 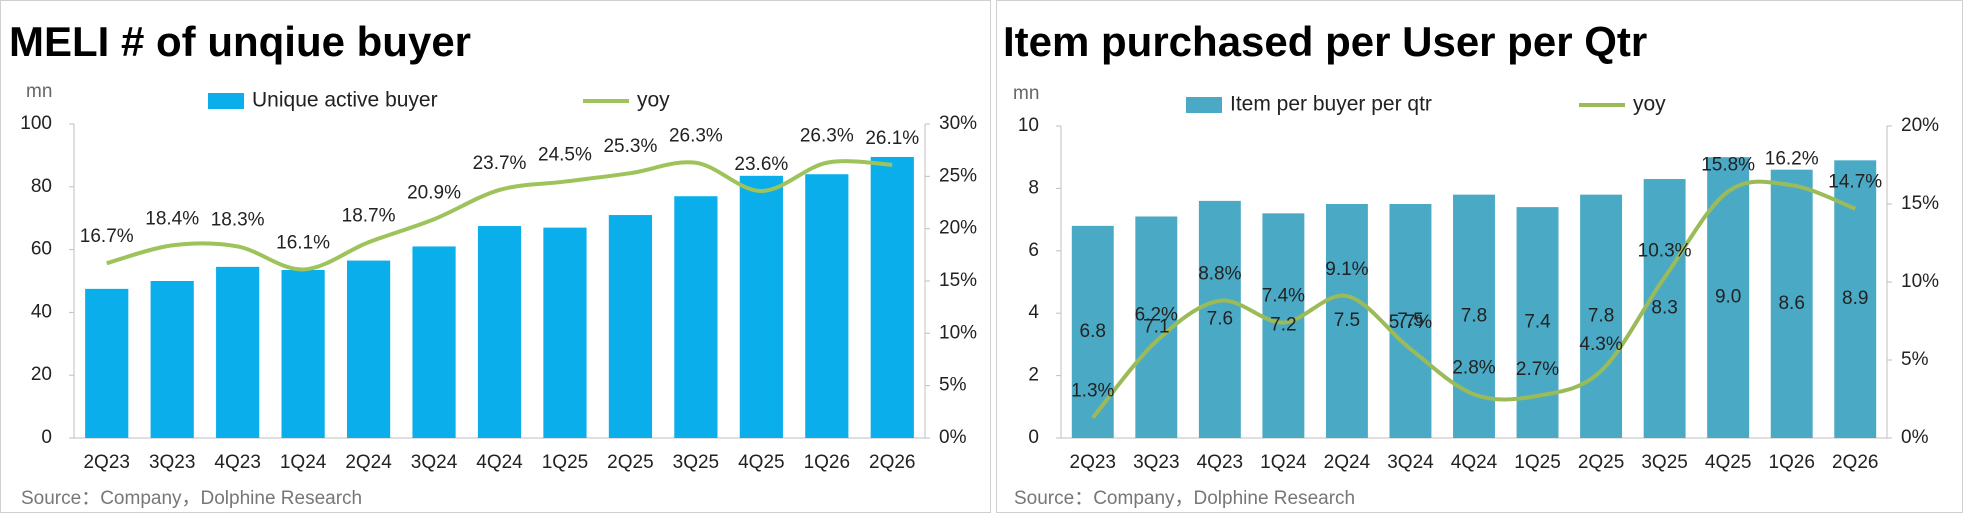 What do you see at coordinates (958, 123) in the screenshot?
I see `y2-tick-label: 30%` at bounding box center [958, 123].